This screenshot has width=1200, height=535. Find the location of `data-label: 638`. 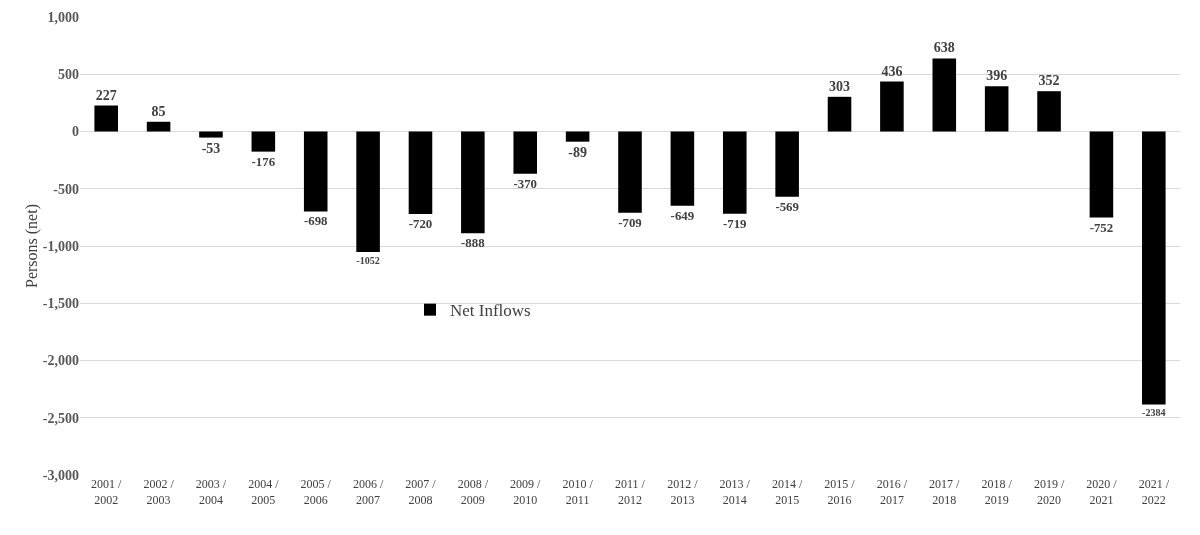

data-label: 638 is located at coordinates (944, 48).